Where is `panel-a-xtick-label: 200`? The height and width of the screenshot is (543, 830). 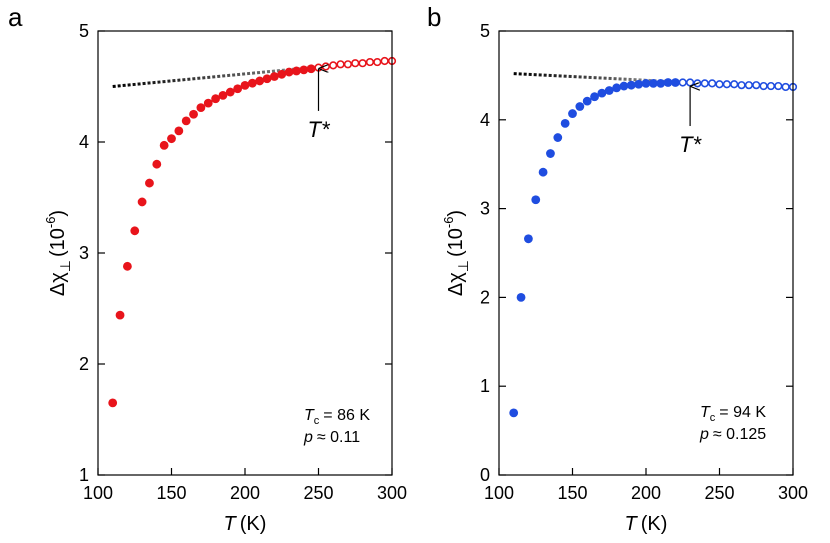
panel-a-xtick-label: 200 is located at coordinates (245, 493).